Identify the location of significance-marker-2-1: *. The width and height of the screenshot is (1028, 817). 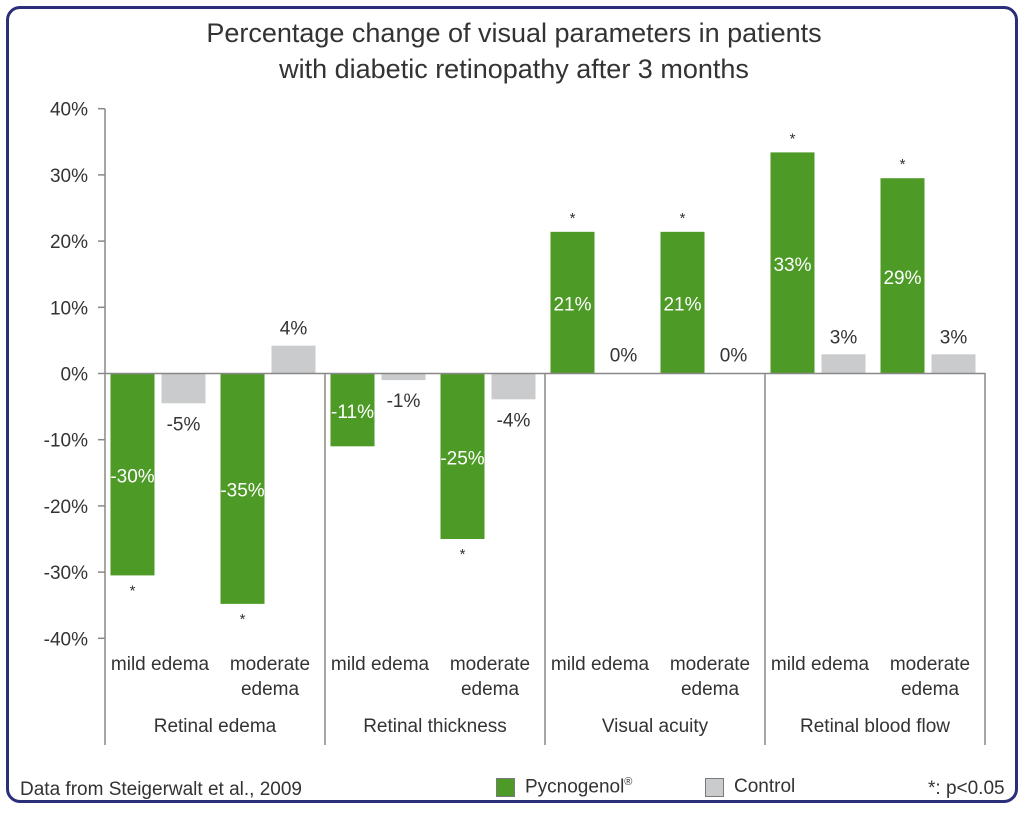
(683, 218).